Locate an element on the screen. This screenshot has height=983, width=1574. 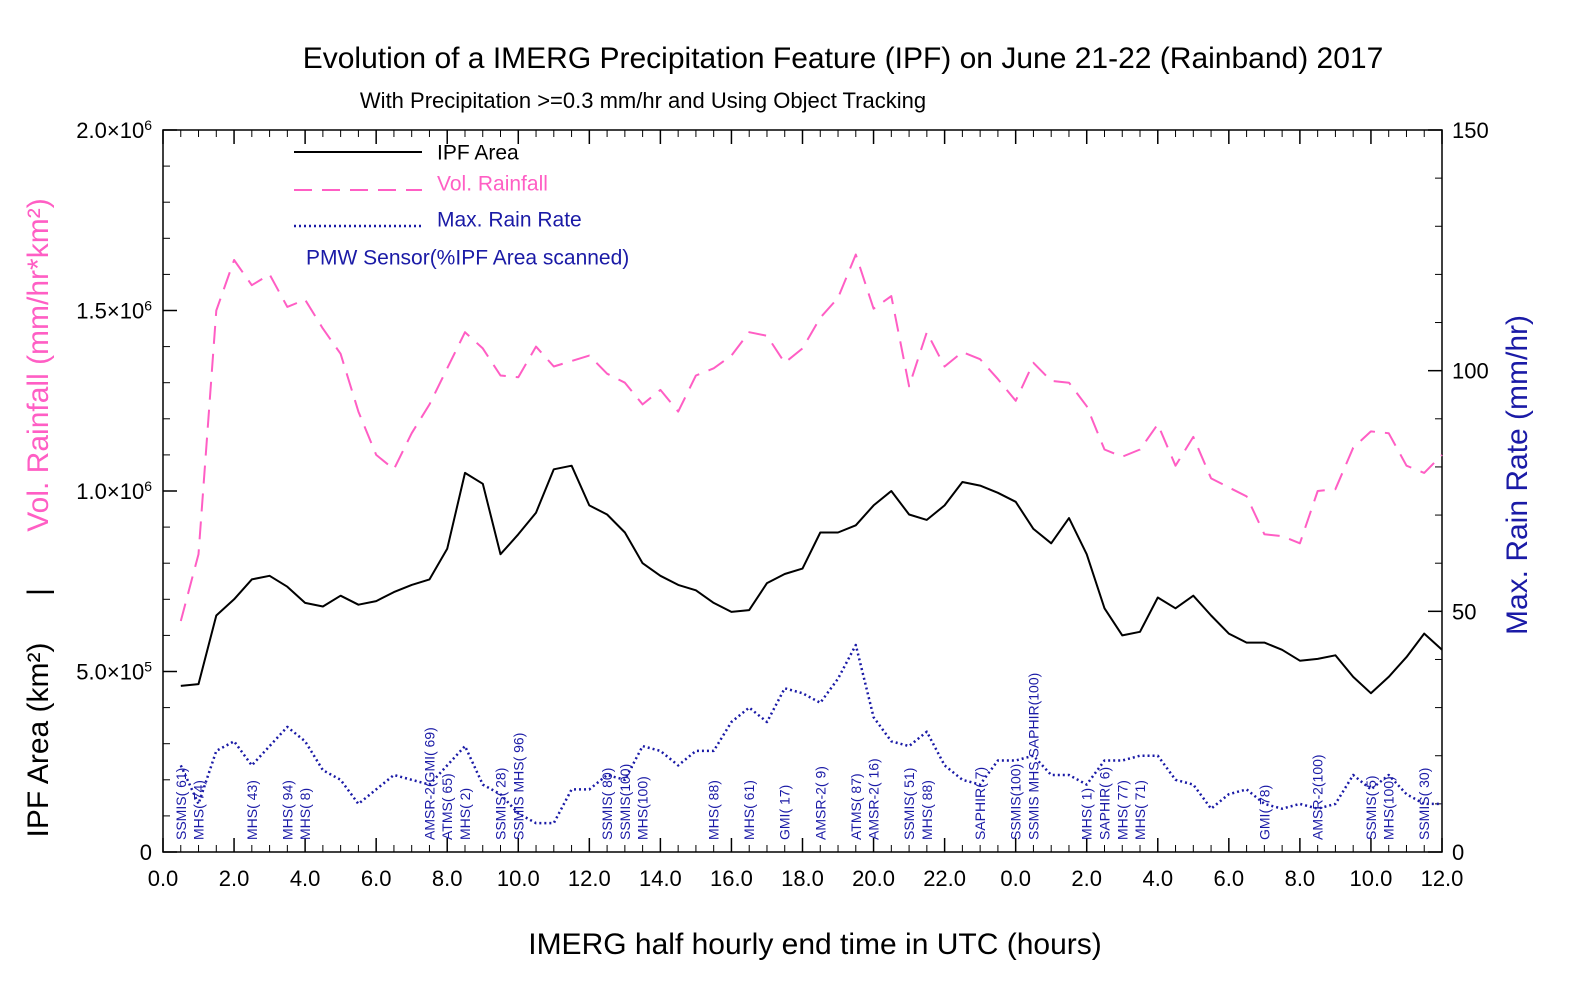
sensor-label: AMSR-2(100) is located at coordinates (1318, 797).